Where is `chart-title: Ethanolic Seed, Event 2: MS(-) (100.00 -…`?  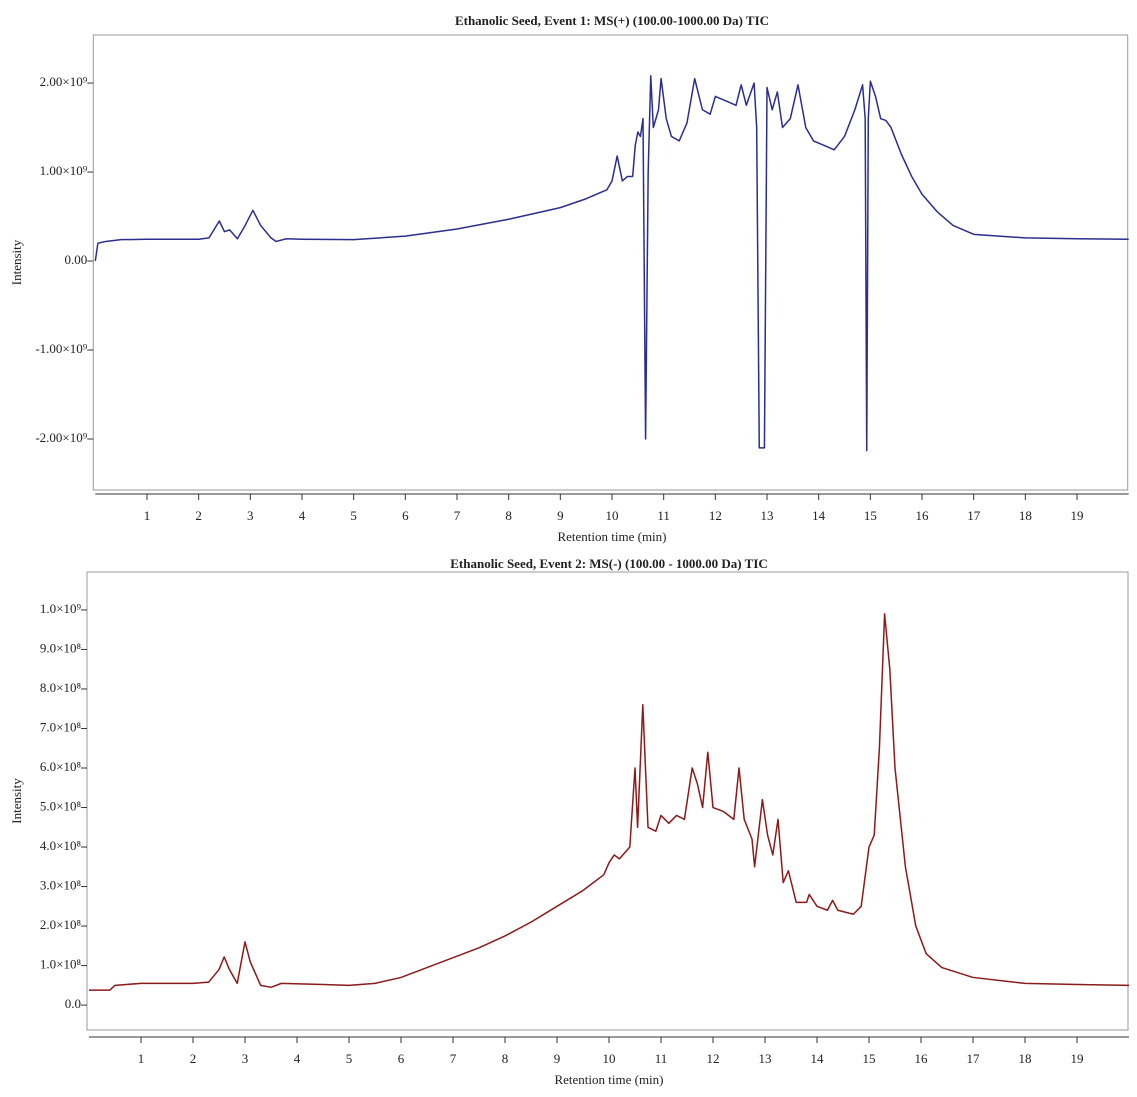 chart-title: Ethanolic Seed, Event 2: MS(-) (100.00 -… is located at coordinates (609, 563).